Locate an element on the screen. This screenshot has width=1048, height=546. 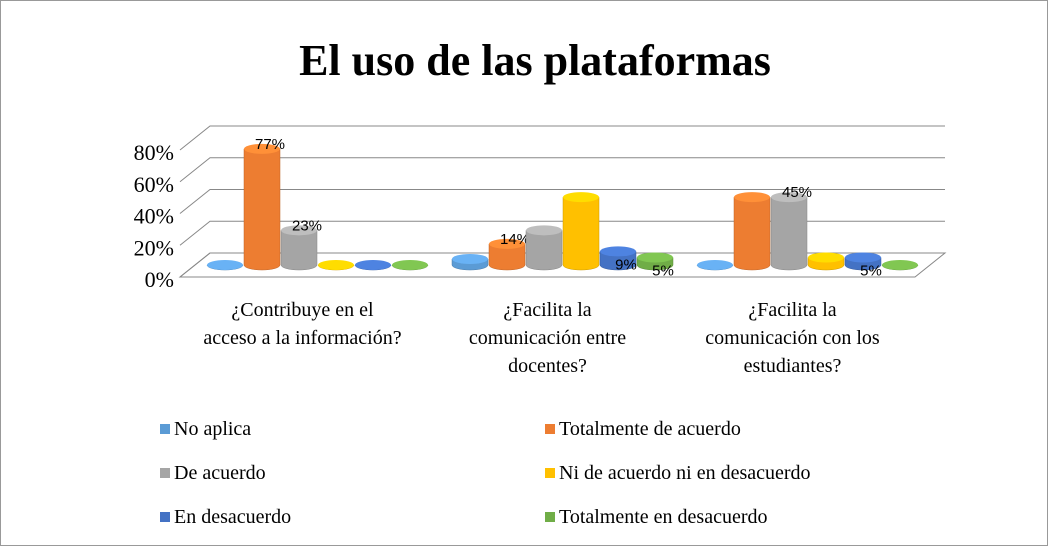
legend-item: De acuerdo is located at coordinates (213, 473).